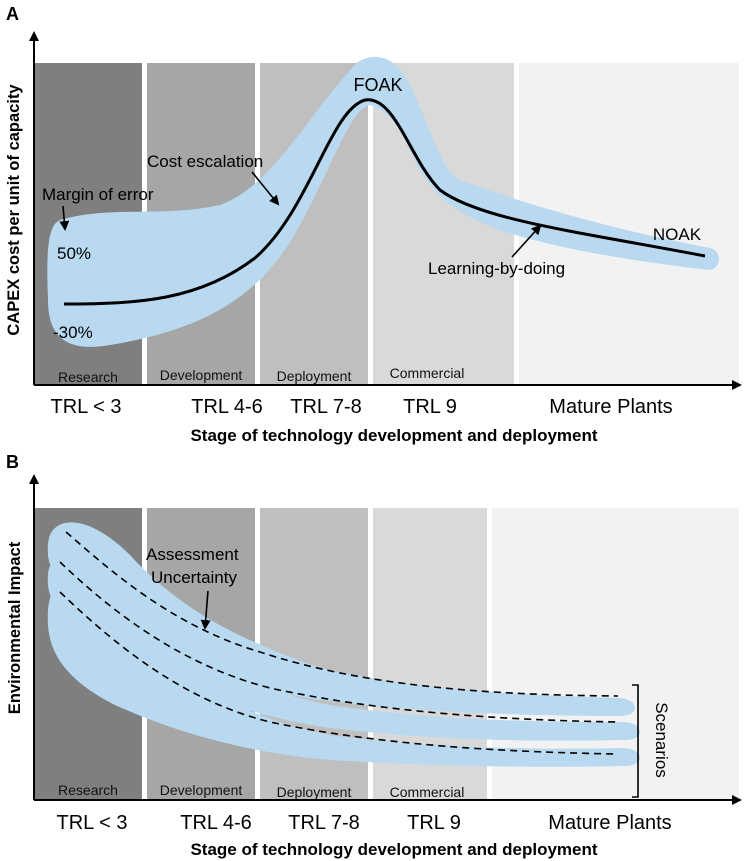 The height and width of the screenshot is (861, 754). Describe the element at coordinates (205, 161) in the screenshot. I see `cost-escalation-label: Cost escalation` at that location.